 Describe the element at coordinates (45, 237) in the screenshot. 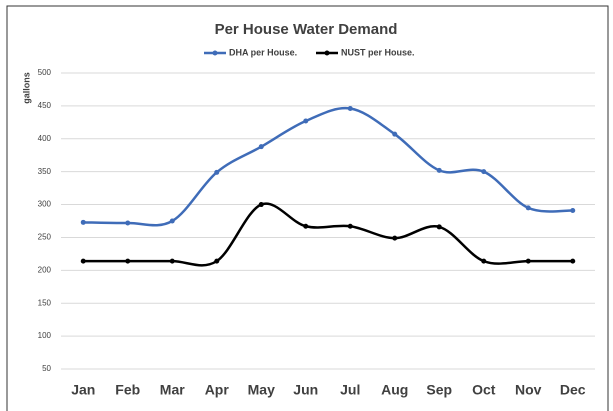

I see `y-tick-label: 250` at that location.